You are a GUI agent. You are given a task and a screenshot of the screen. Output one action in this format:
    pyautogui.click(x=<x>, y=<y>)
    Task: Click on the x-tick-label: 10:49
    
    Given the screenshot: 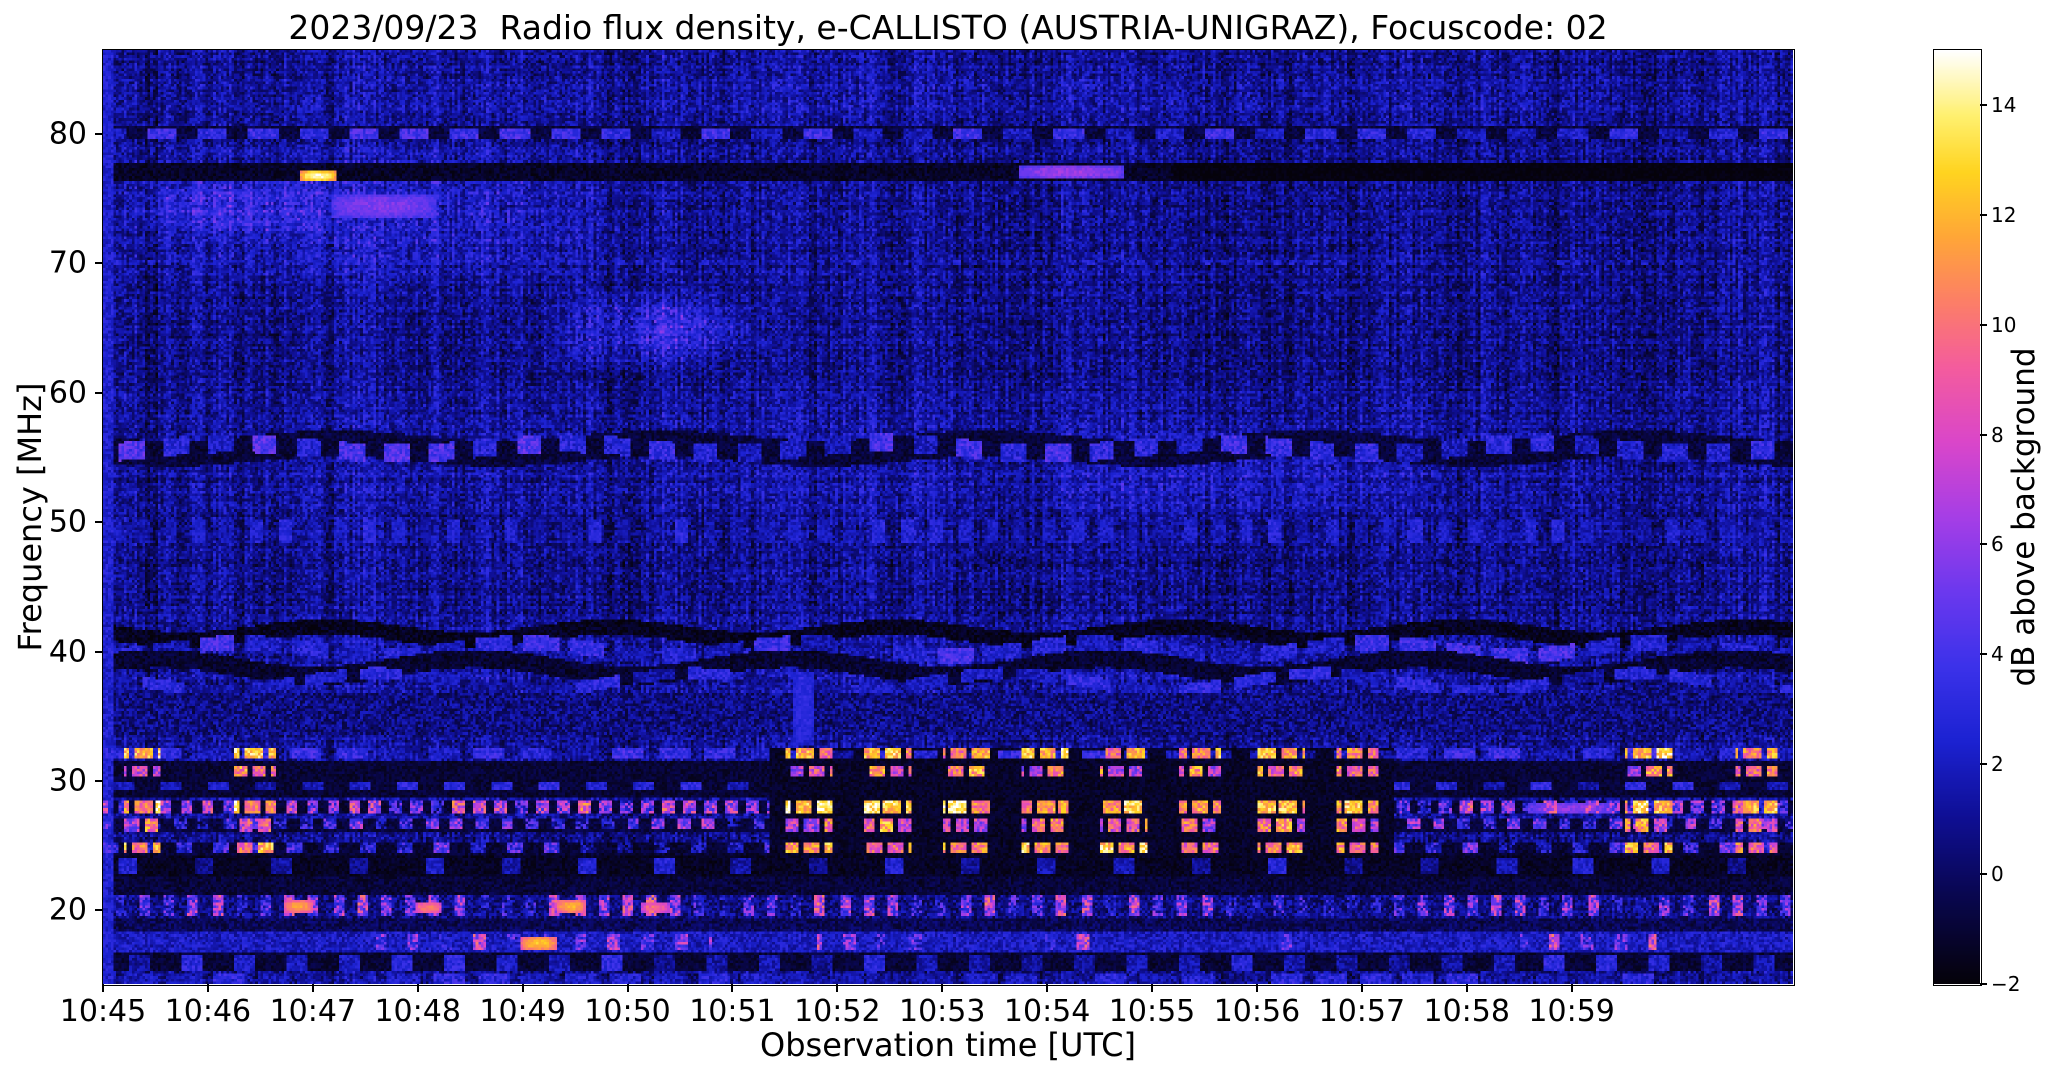 What is the action you would take?
    pyautogui.click(x=522, y=1011)
    